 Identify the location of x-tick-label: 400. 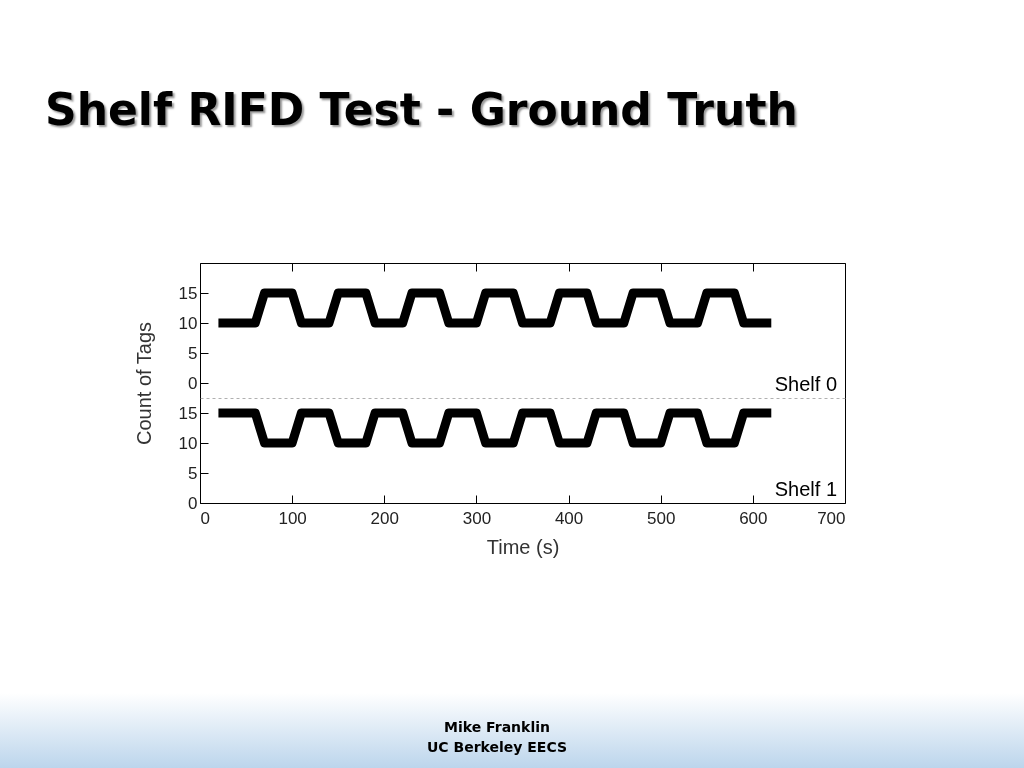
(569, 518).